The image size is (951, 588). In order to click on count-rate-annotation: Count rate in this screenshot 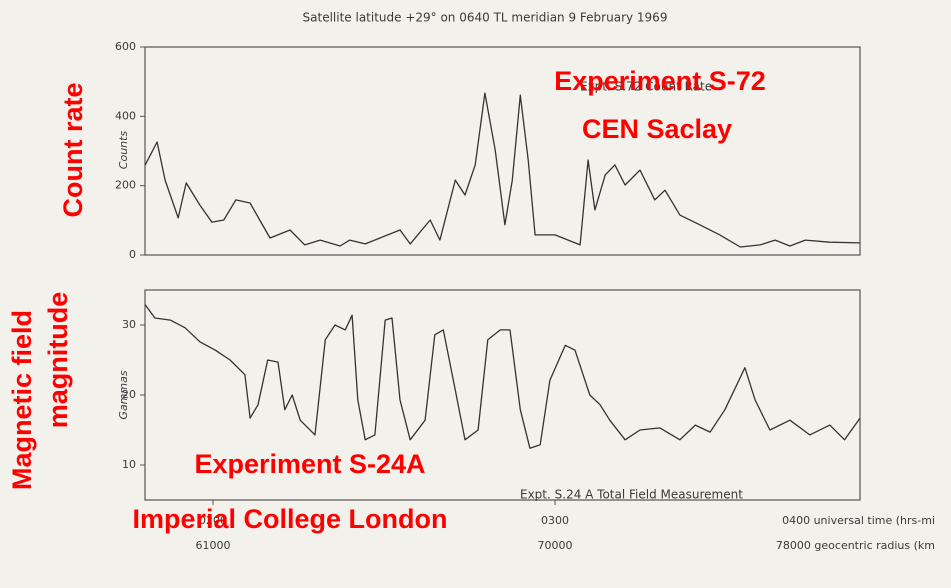, I will do `click(73, 150)`.